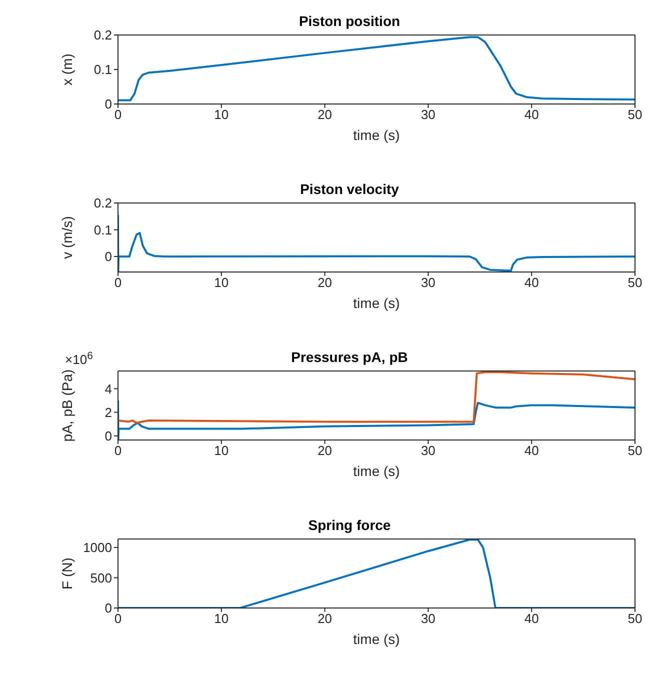 Image resolution: width=654 pixels, height=685 pixels. What do you see at coordinates (349, 525) in the screenshot?
I see `chart-title: Spring force` at bounding box center [349, 525].